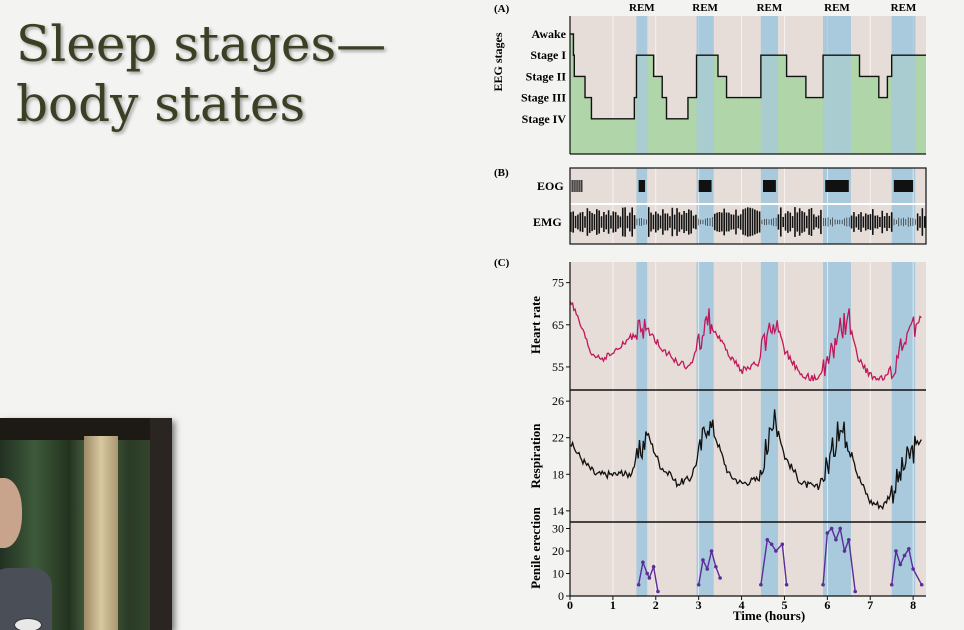  Describe the element at coordinates (742, 605) in the screenshot. I see `time-tick-label: 4` at that location.